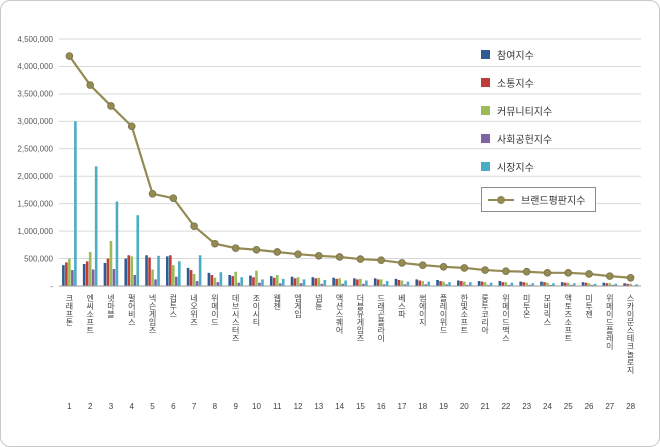 This screenshot has height=447, width=660. I want to click on x-axis-rank-number: 23, so click(527, 406).